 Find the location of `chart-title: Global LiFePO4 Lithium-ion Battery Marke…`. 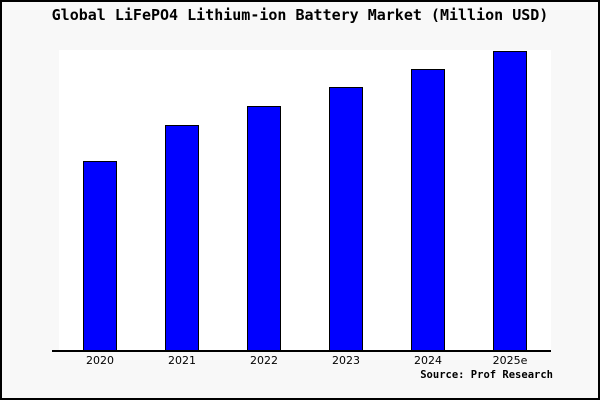

chart-title: Global LiFePO4 Lithium-ion Battery Marke… is located at coordinates (300, 15).